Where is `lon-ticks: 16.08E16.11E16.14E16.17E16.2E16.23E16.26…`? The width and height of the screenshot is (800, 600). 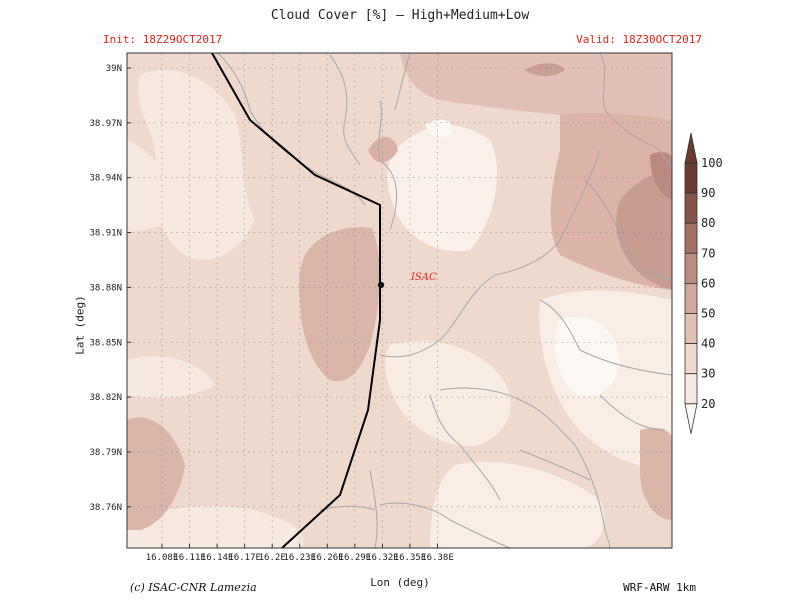
lon-ticks: 16.08E16.11E16.14E16.17E16.2E16.23E16.26… is located at coordinates (300, 553).